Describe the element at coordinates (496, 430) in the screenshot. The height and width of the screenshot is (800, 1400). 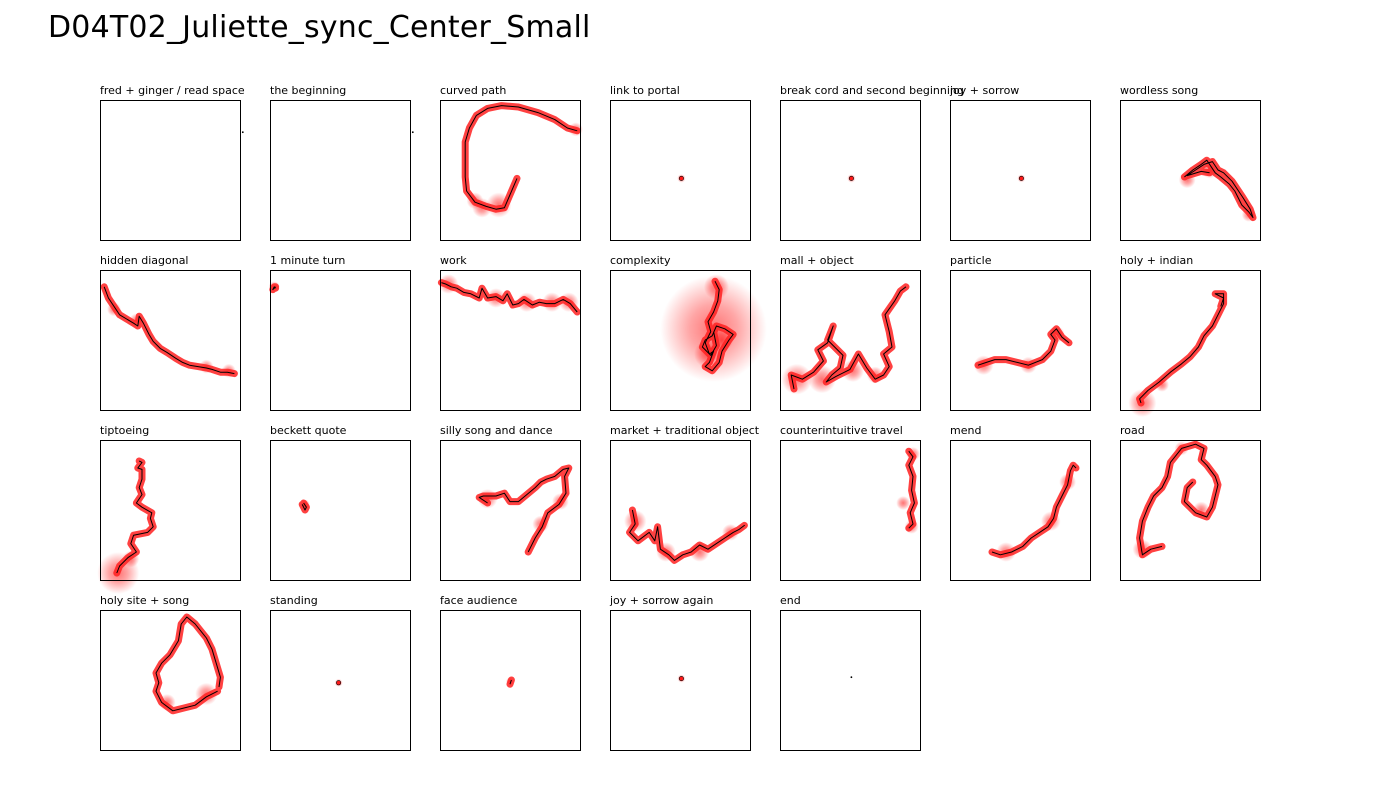
I see `panel-label: silly song and dance` at that location.